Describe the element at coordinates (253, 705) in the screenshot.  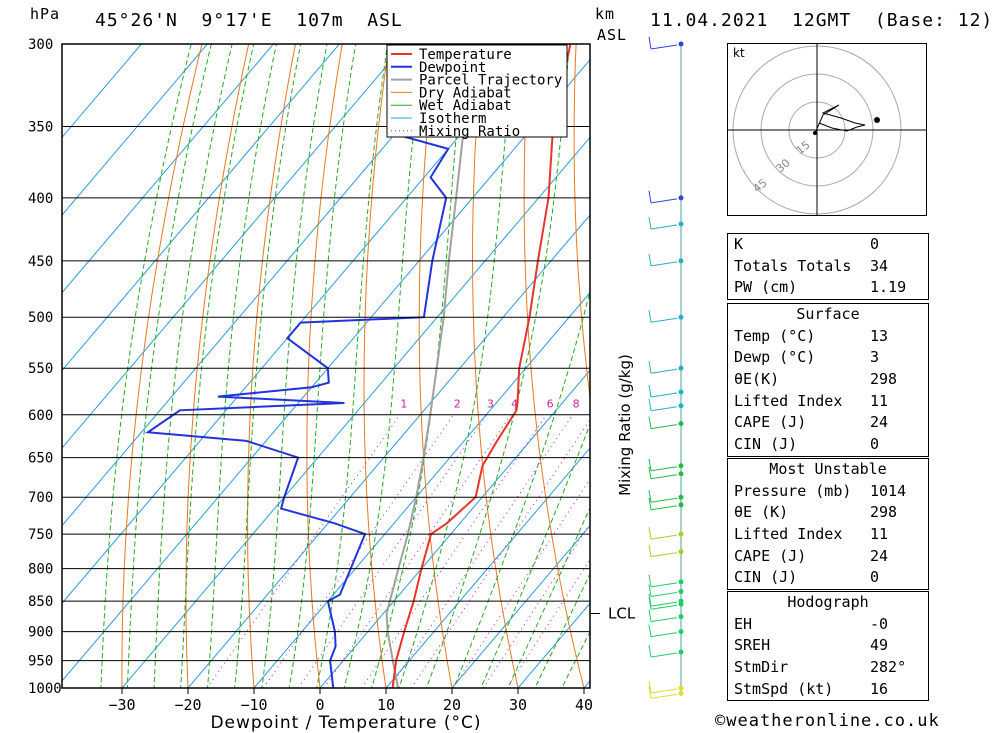
I see `x-tick-label: −10` at that location.